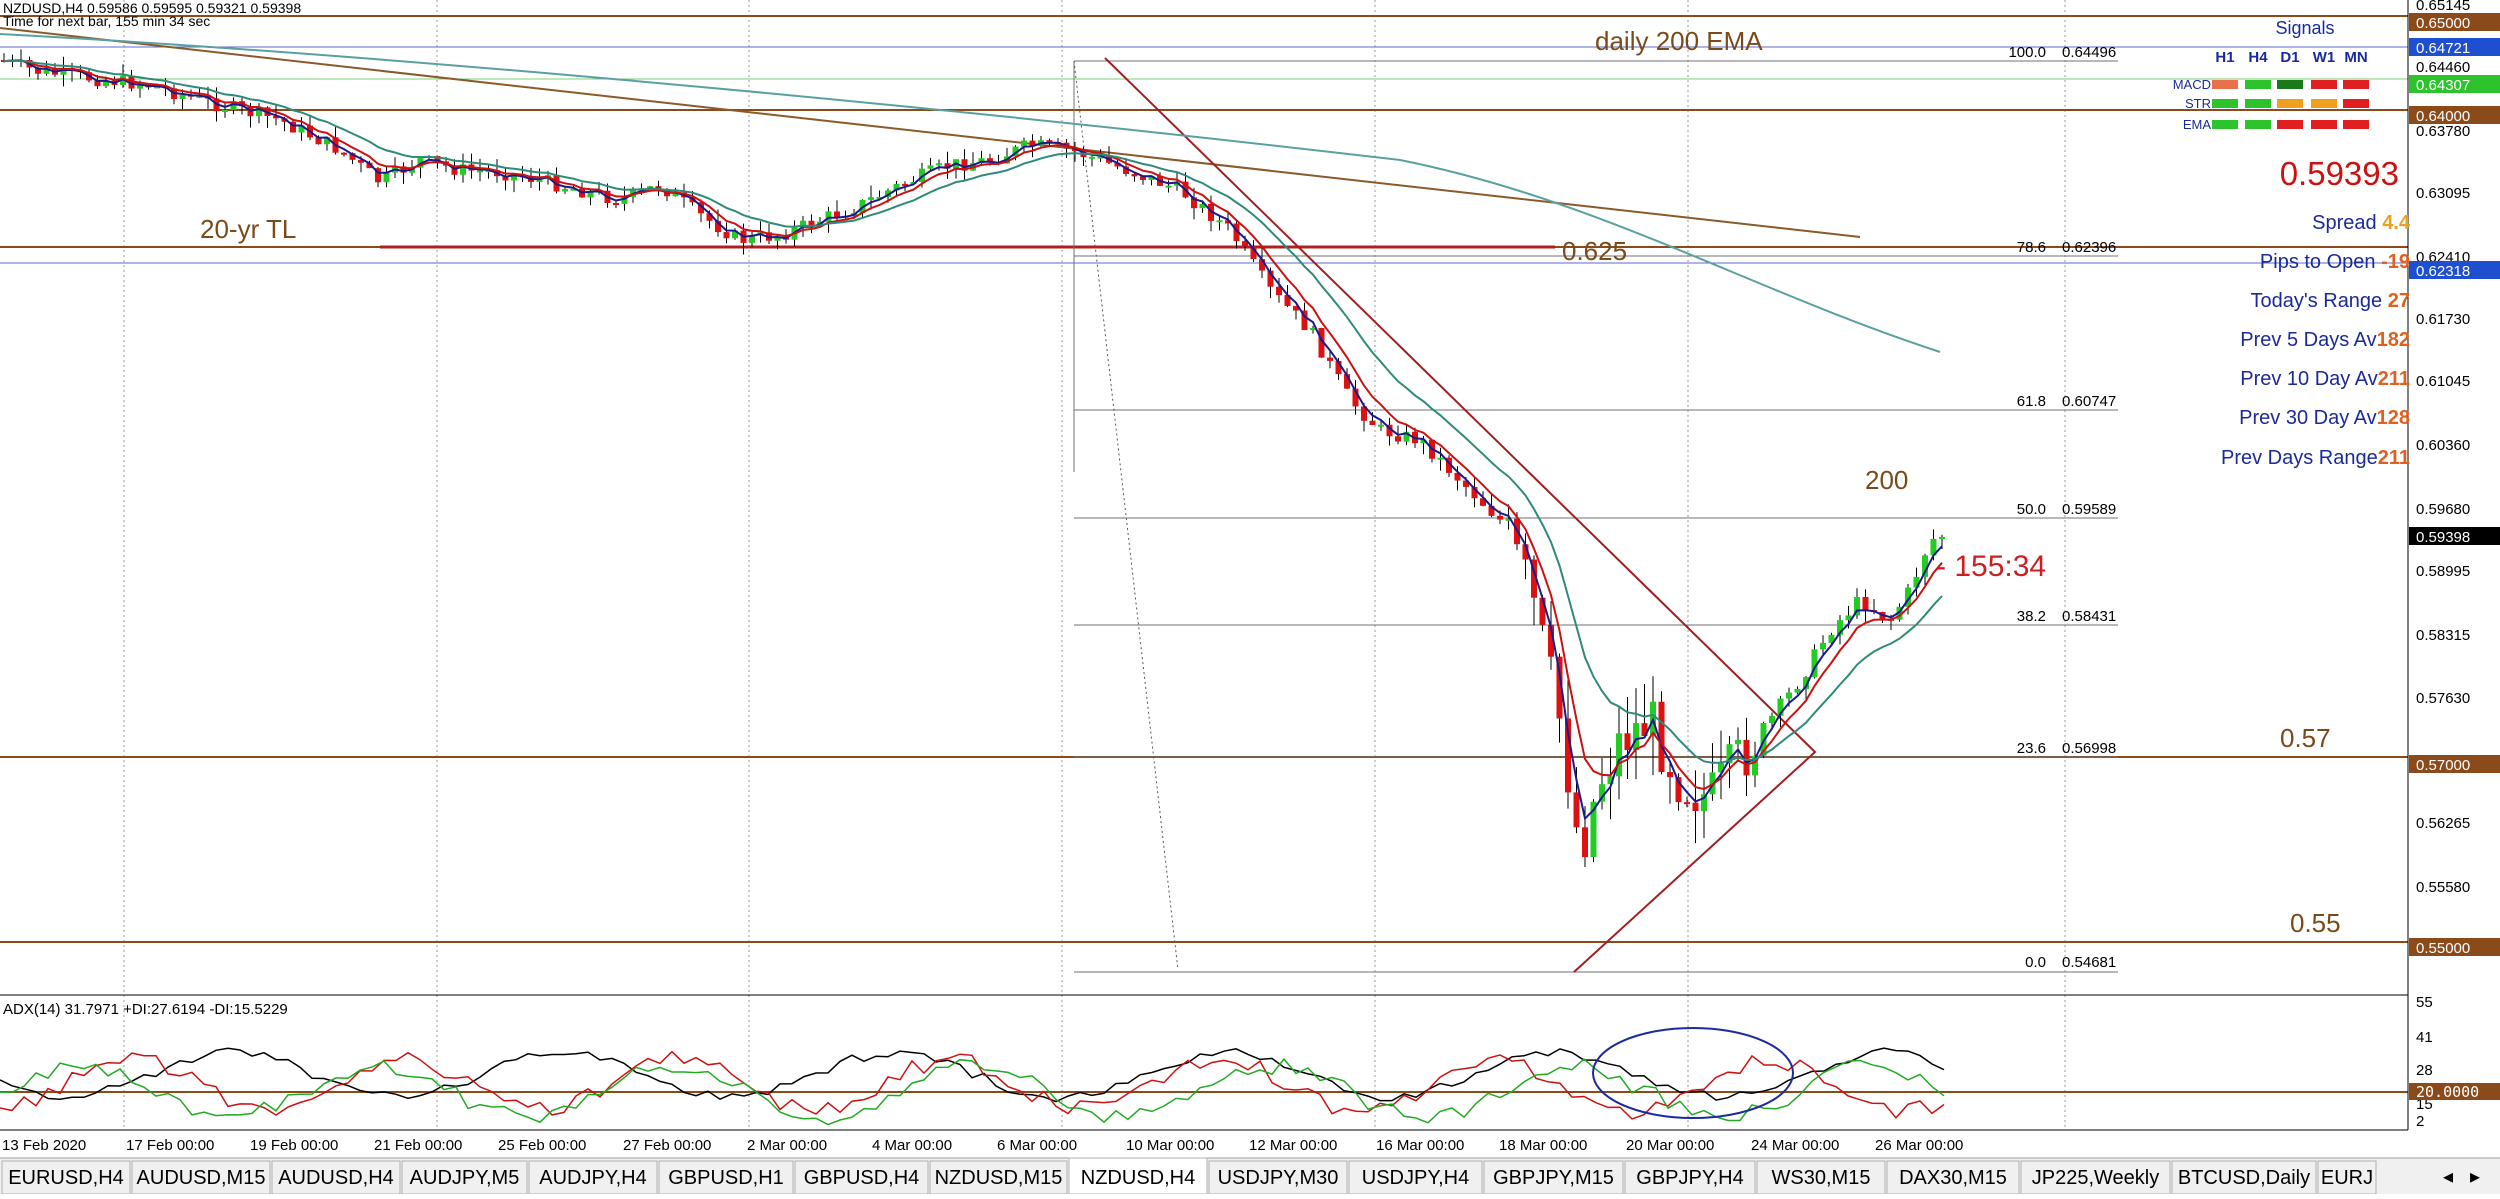  I want to click on tab-eurusd-h4: EURUSD,H4, so click(66, 1177).